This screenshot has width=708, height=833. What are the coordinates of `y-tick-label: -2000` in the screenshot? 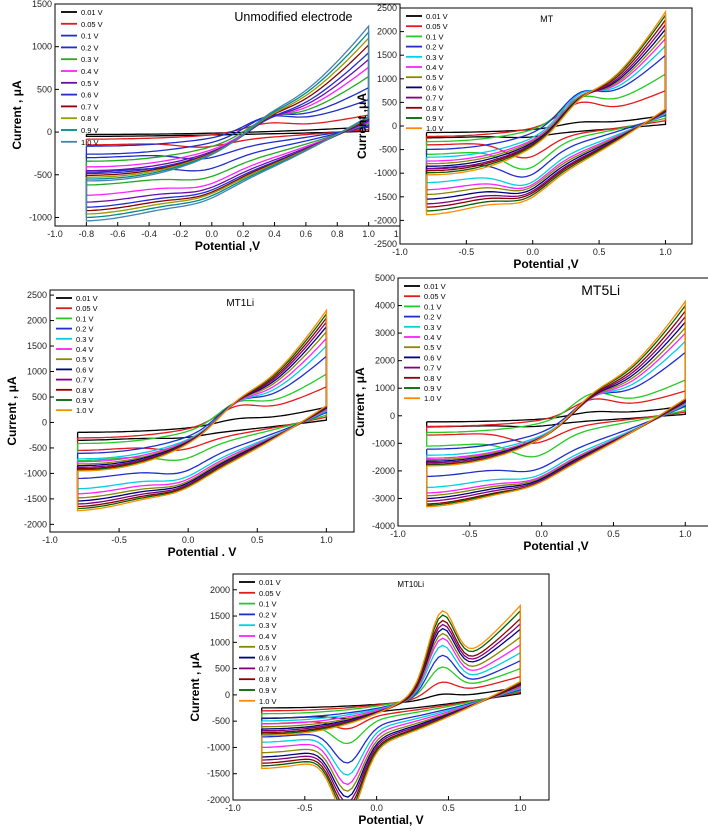 It's located at (218, 800).